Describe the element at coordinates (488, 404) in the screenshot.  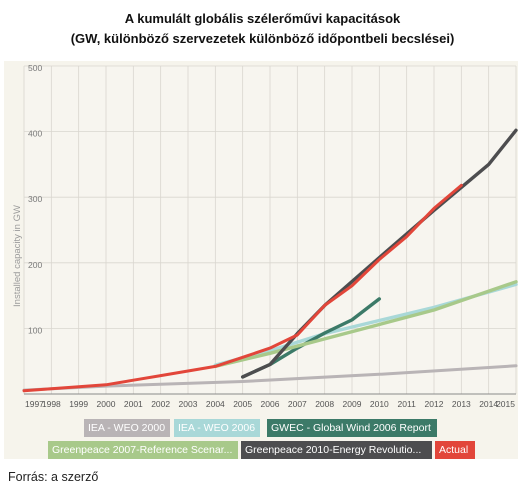
I see `x-tick-label: 2014` at that location.